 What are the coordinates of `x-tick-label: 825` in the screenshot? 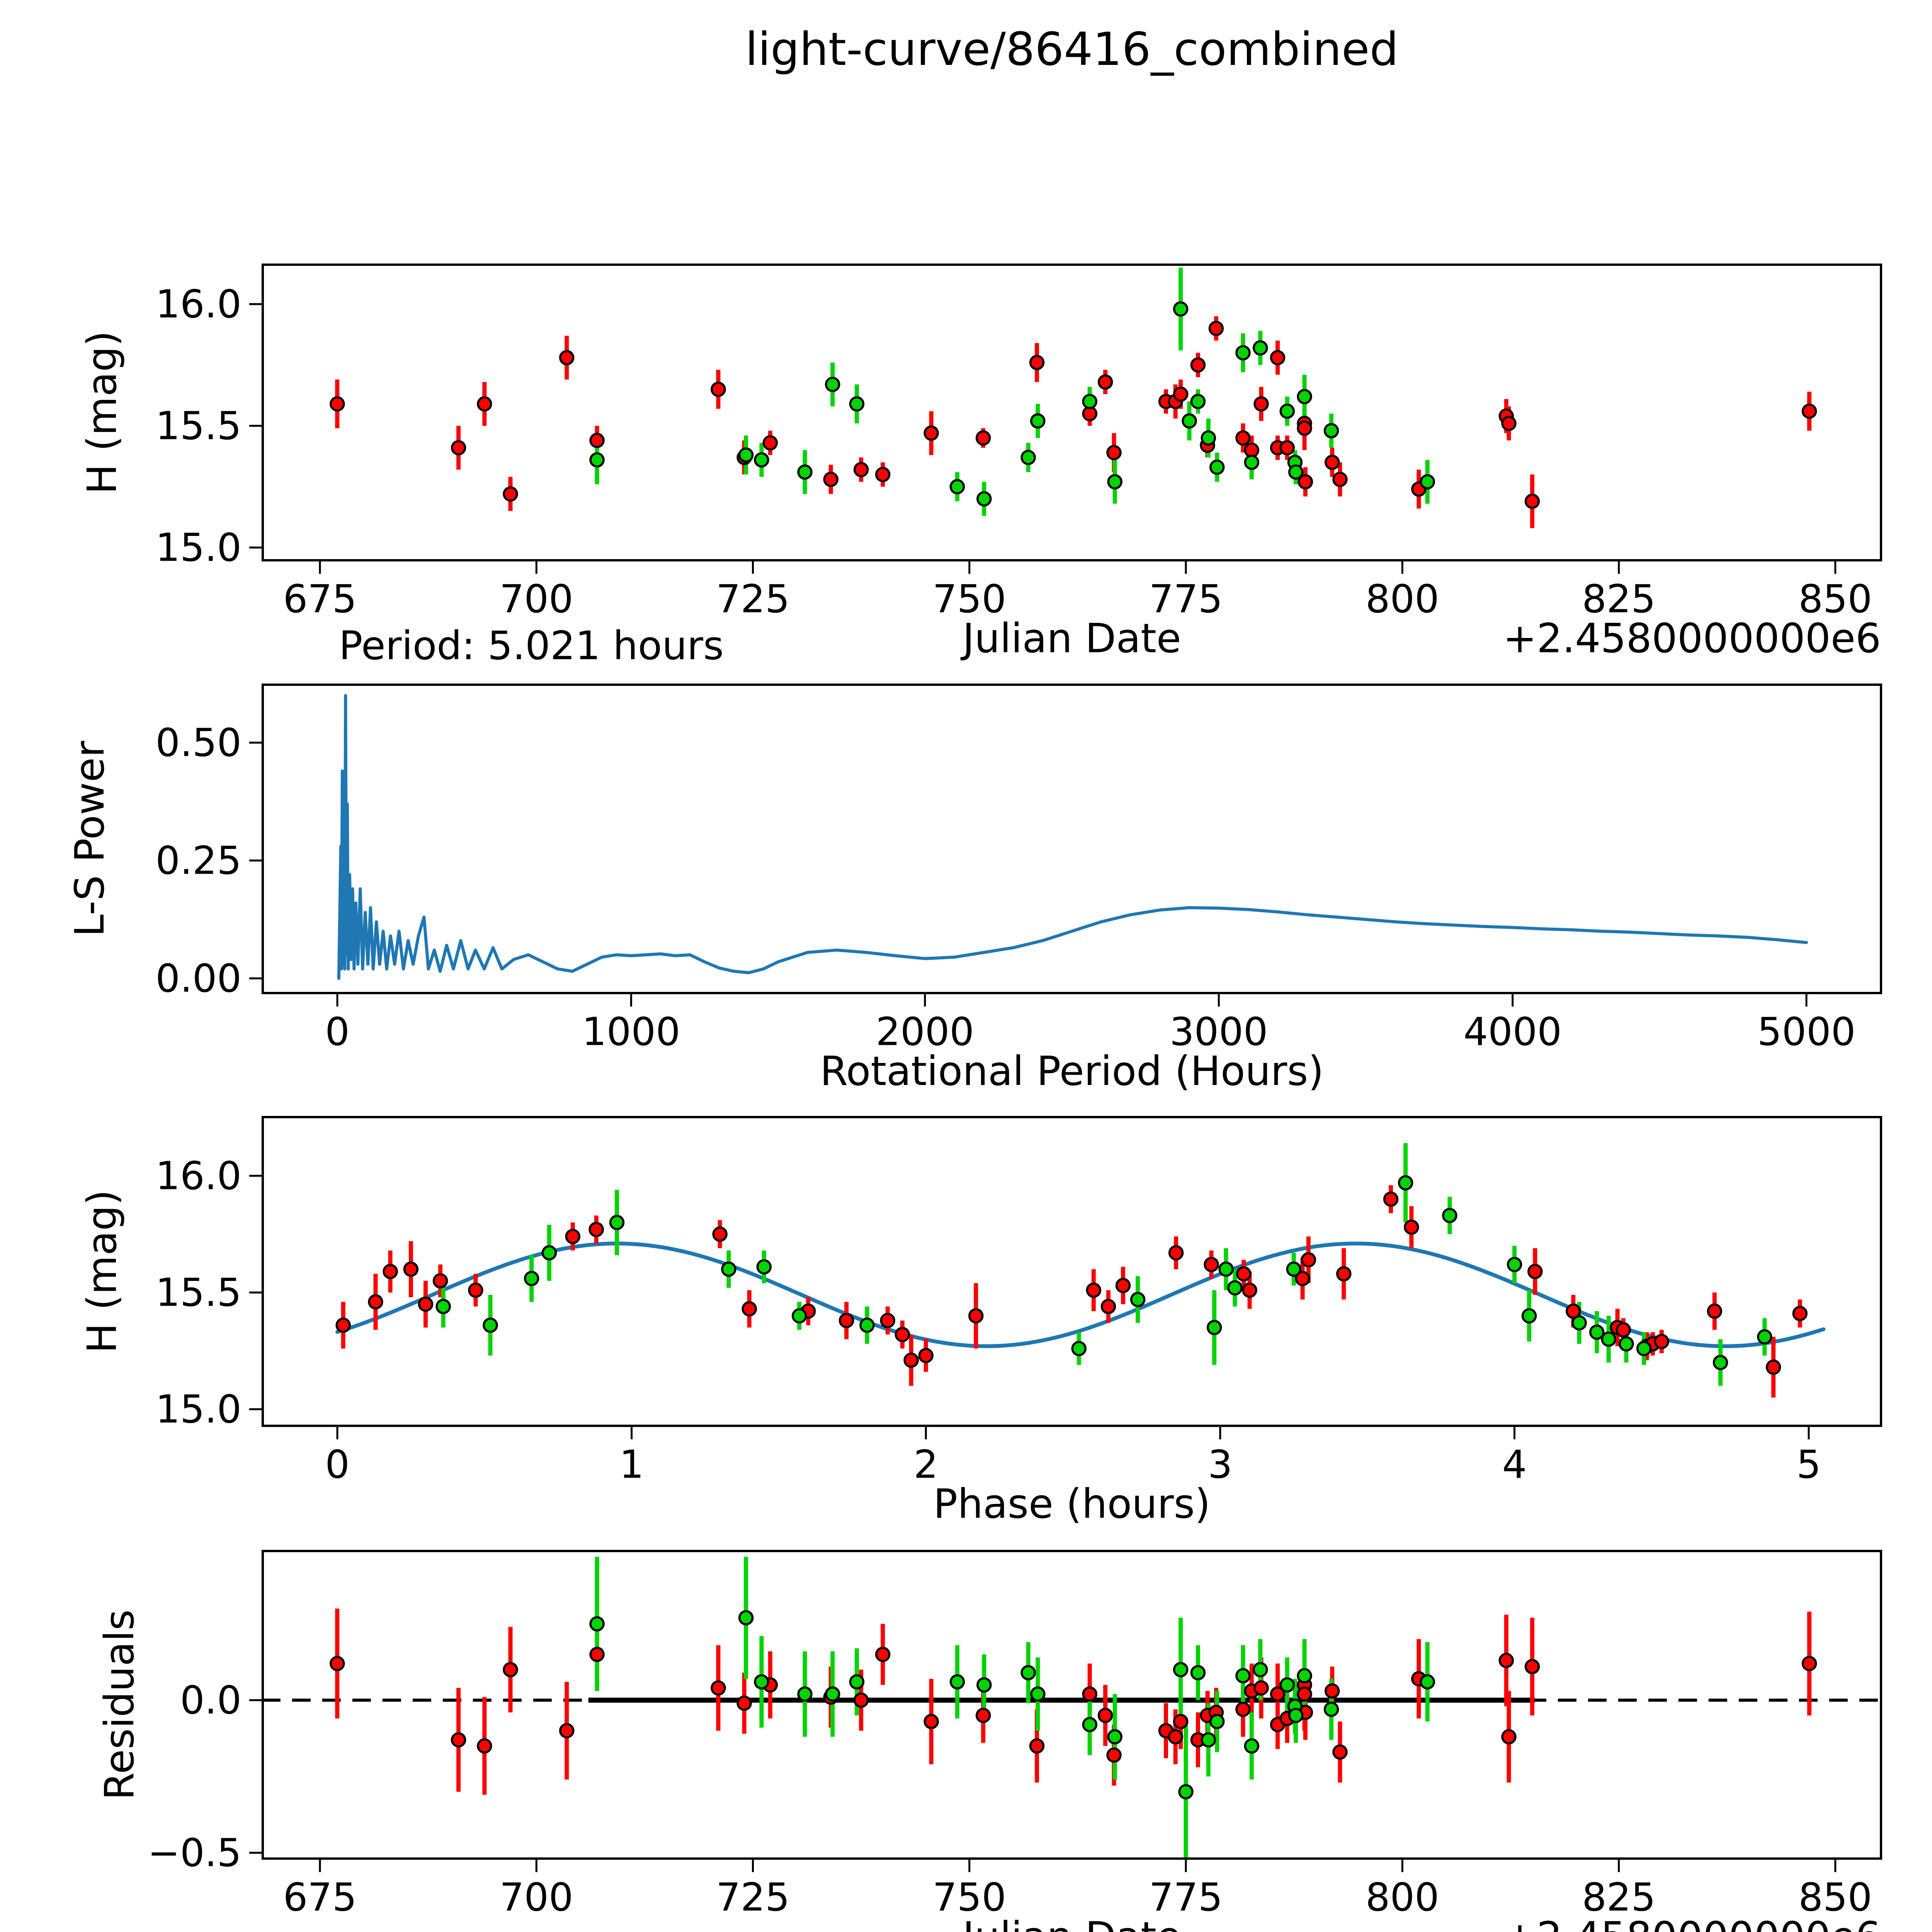 It's located at (1619, 599).